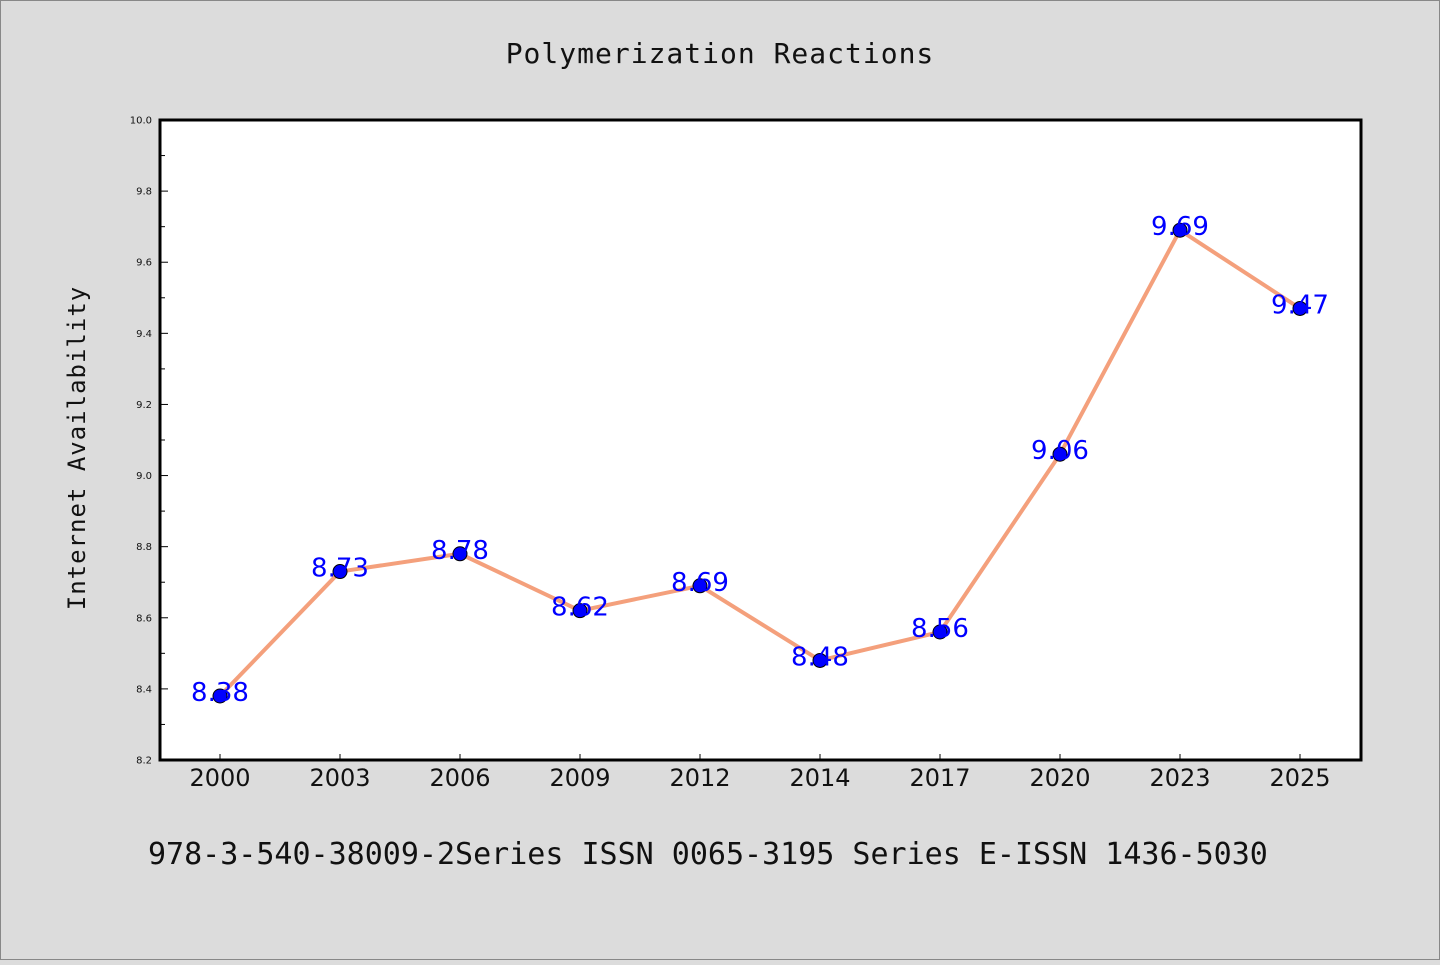 The image size is (1440, 965). Describe the element at coordinates (699, 778) in the screenshot. I see `x-tick-label: 2012` at that location.